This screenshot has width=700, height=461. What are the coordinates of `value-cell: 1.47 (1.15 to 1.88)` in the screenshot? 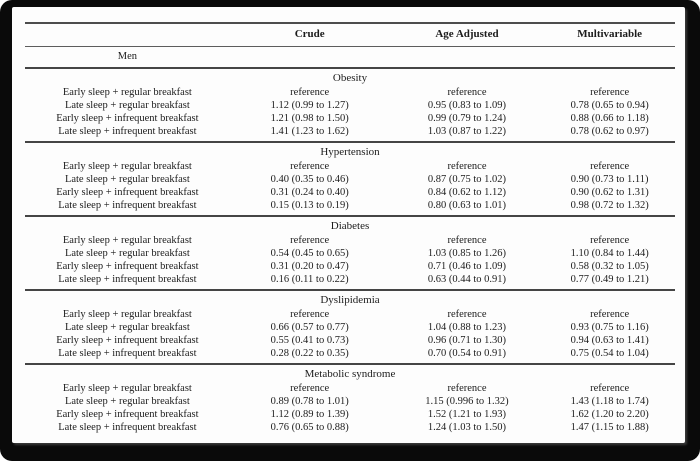 It's located at (609, 427).